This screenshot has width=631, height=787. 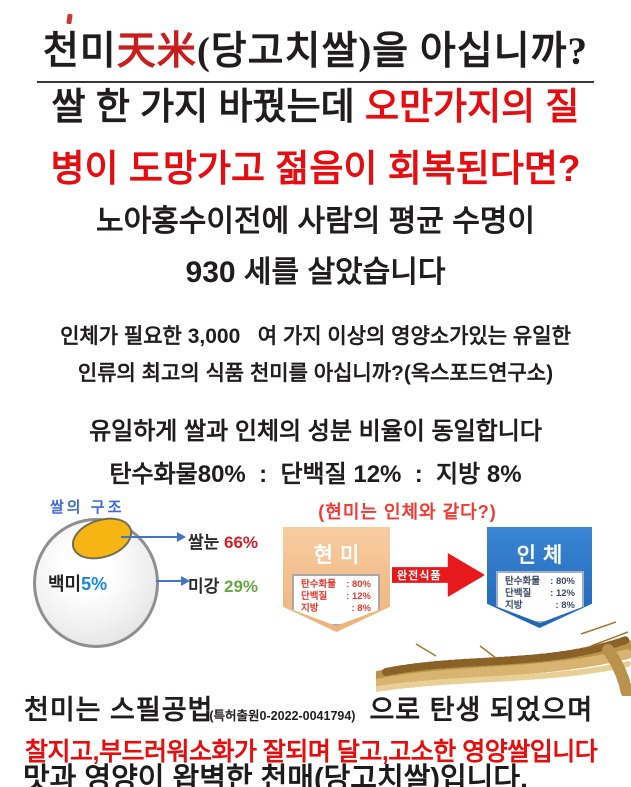 I want to click on germ-callout: 쌀눈 66%, so click(x=223, y=540).